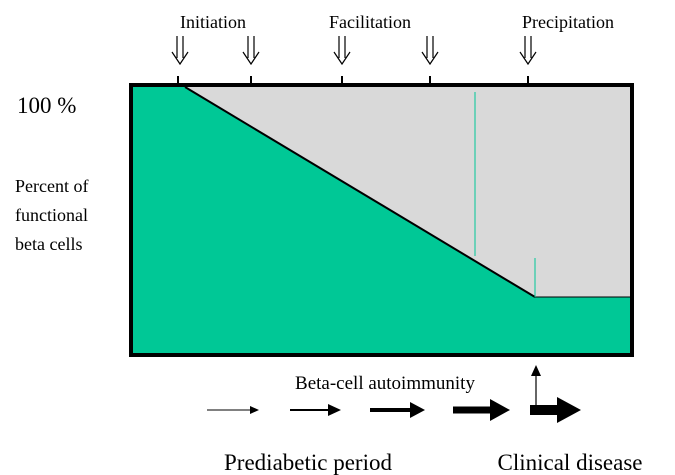 The image size is (675, 475). Describe the element at coordinates (213, 22) in the screenshot. I see `stage-label: Initiation` at that location.